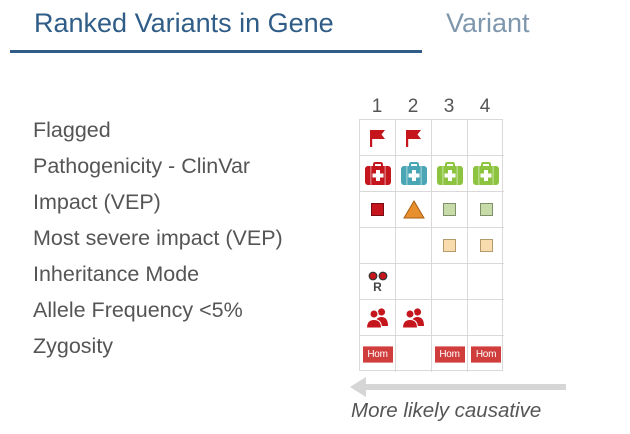 The height and width of the screenshot is (434, 630). I want to click on tab-ranked-variants-in-gene: Ranked Variants in Gene, so click(184, 23).